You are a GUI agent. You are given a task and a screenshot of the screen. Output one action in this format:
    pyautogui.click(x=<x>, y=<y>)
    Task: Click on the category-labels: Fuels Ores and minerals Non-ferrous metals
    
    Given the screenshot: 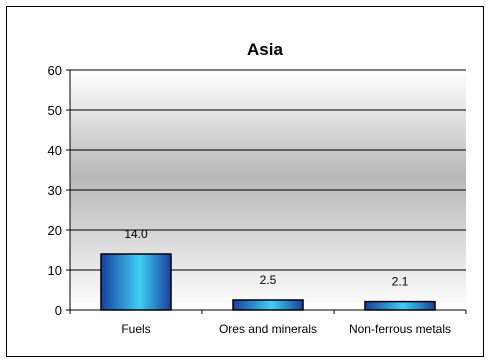 What is the action you would take?
    pyautogui.click(x=286, y=329)
    